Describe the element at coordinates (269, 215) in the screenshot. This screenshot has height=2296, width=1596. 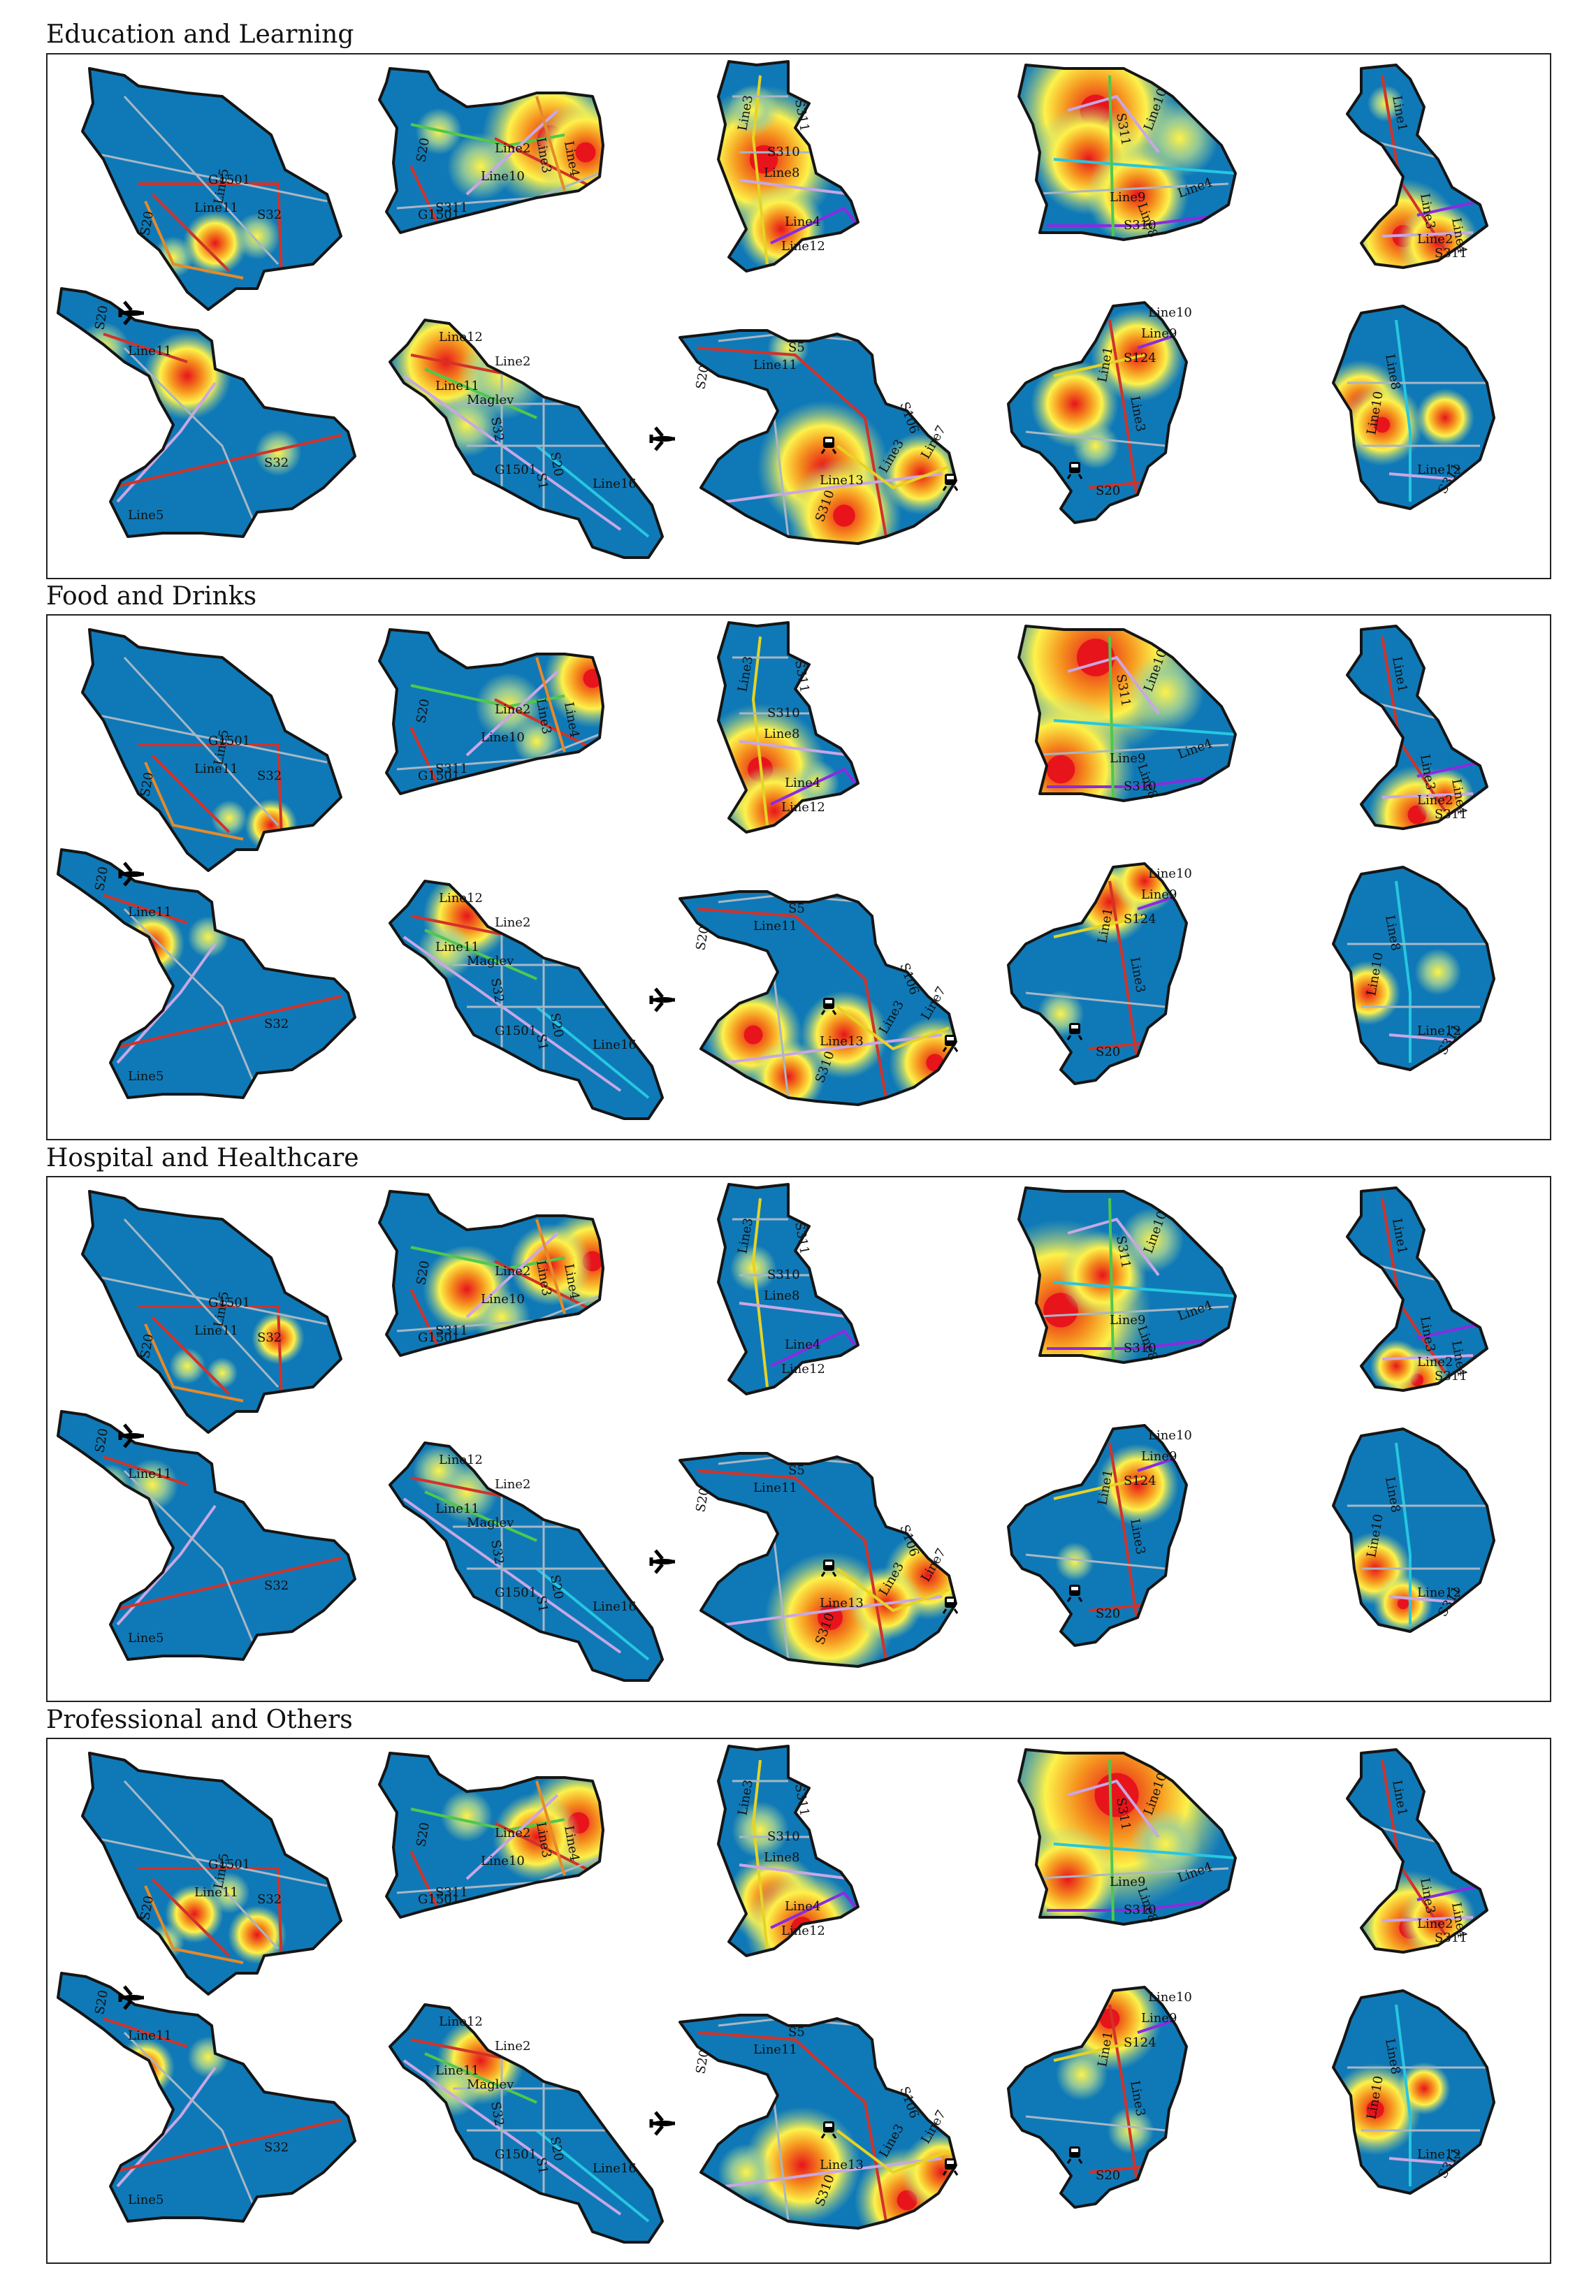
I see `map-label: S32` at that location.